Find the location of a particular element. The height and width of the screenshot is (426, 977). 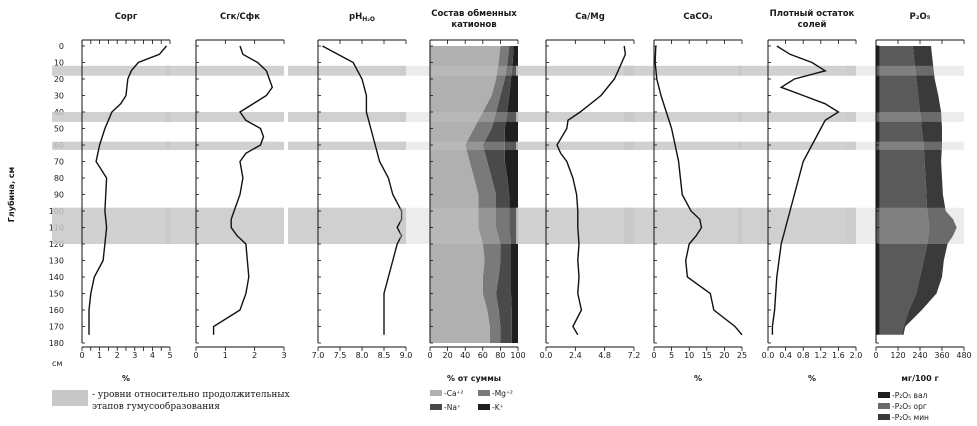

panel-0: 0 1 2 3 4 5 Сорг% is located at coordinates (112, 197).